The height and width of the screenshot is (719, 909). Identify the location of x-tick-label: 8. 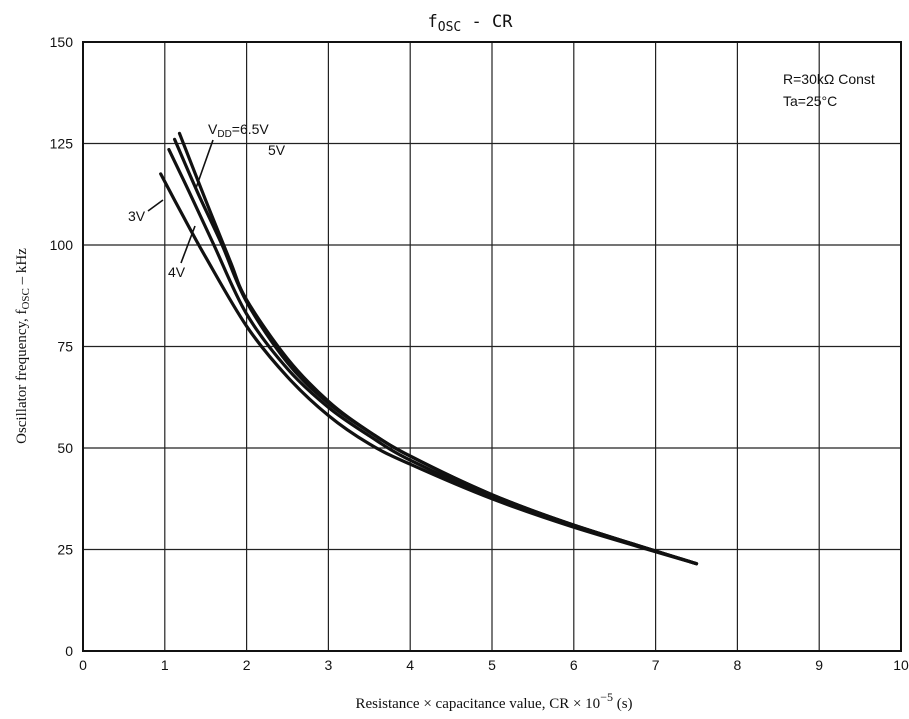
(738, 665).